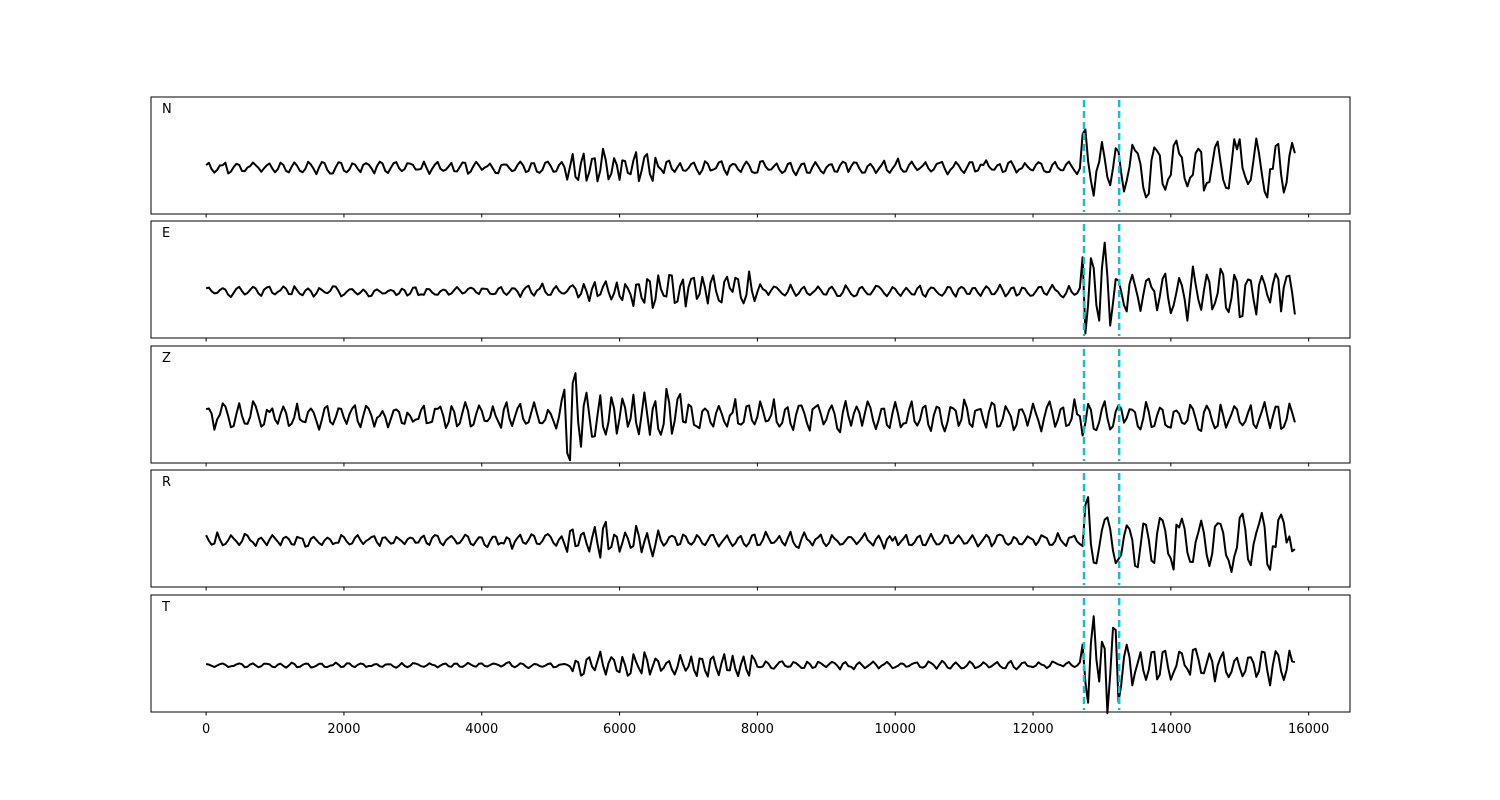 Image resolution: width=1500 pixels, height=800 pixels. What do you see at coordinates (1032, 729) in the screenshot?
I see `x-tick-label: 12000` at bounding box center [1032, 729].